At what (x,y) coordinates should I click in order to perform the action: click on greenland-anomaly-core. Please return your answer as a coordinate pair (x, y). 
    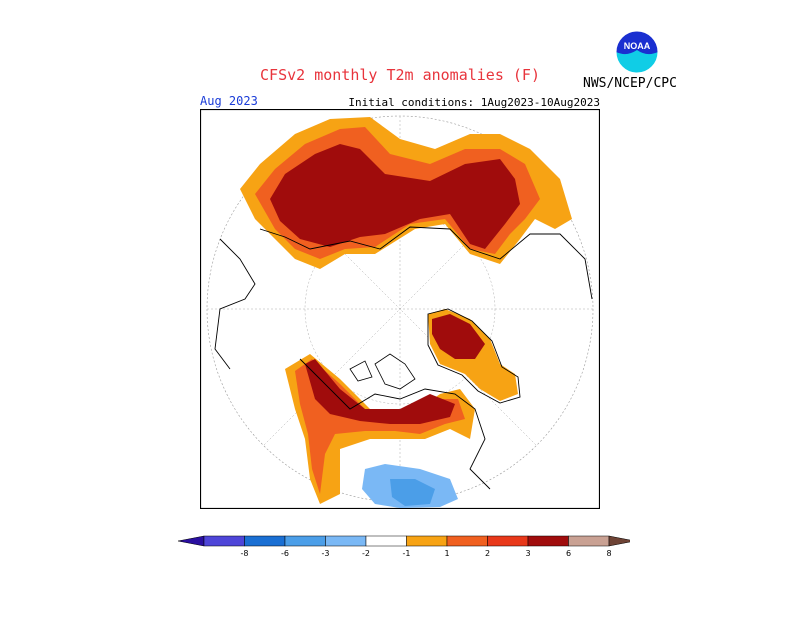
    Looking at the image, I should click on (458, 336).